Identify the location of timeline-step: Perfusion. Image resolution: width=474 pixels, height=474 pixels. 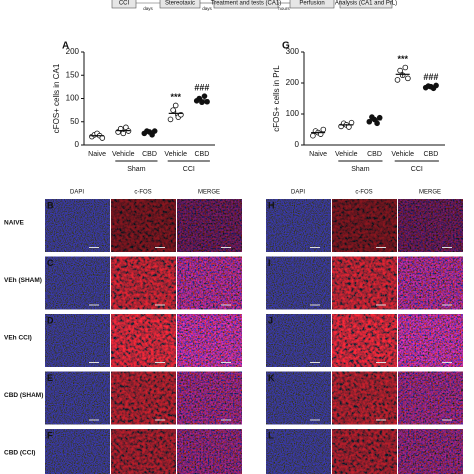
(311, 4).